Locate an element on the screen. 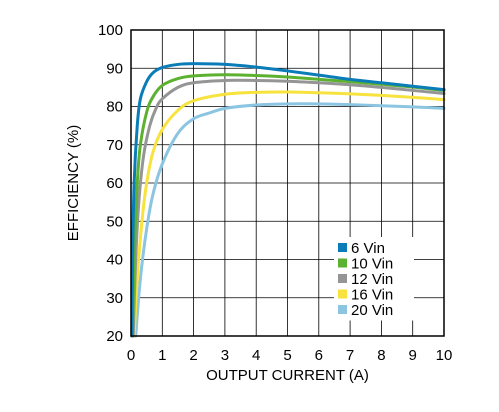 This screenshot has height=412, width=499. y-tick-label: 50 is located at coordinates (114, 221).